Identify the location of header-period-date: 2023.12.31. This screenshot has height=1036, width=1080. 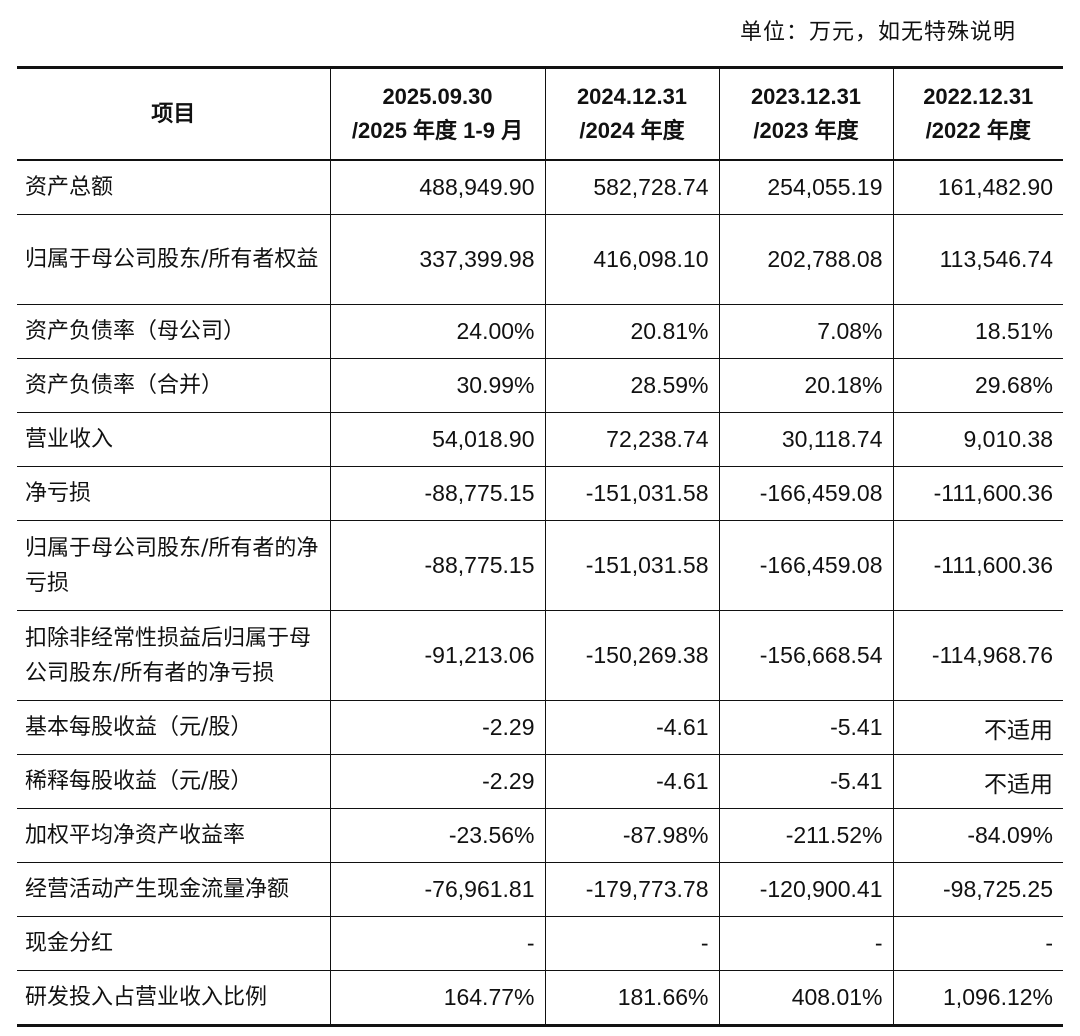
(806, 96).